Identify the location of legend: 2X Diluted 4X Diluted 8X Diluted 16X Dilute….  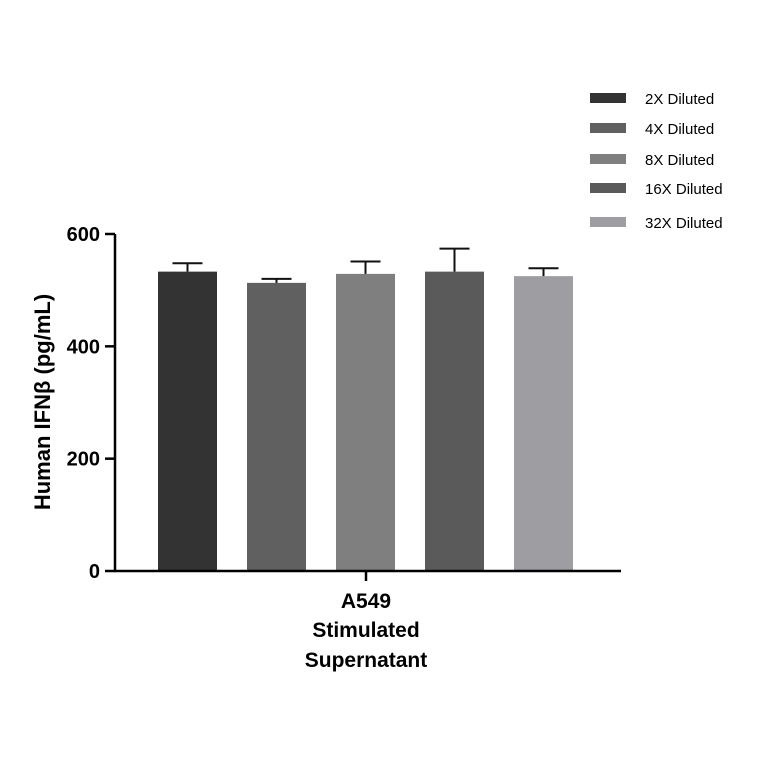
(656, 161).